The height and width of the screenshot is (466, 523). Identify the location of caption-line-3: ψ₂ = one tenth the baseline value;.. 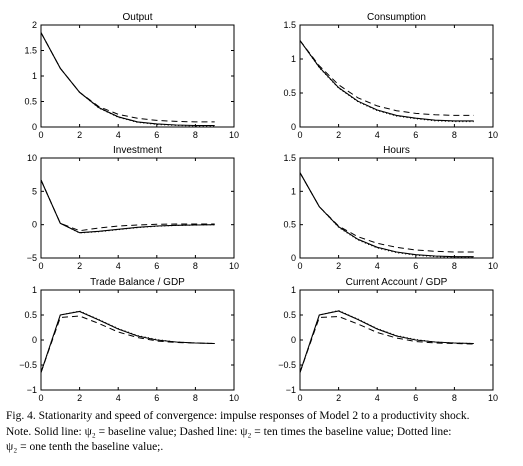
(85, 447).